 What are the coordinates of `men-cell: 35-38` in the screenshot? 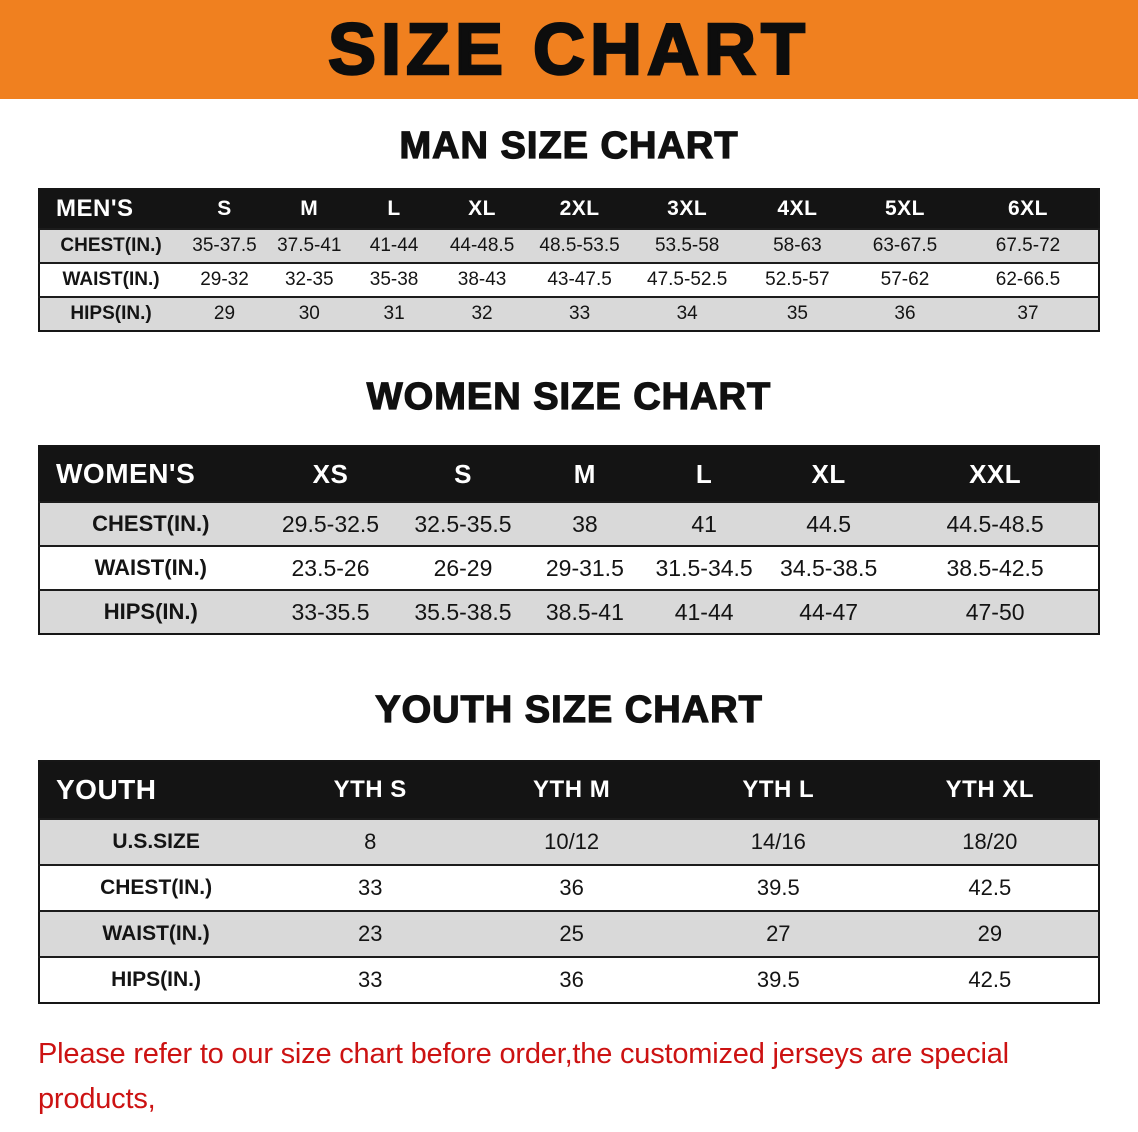 It's located at (394, 279).